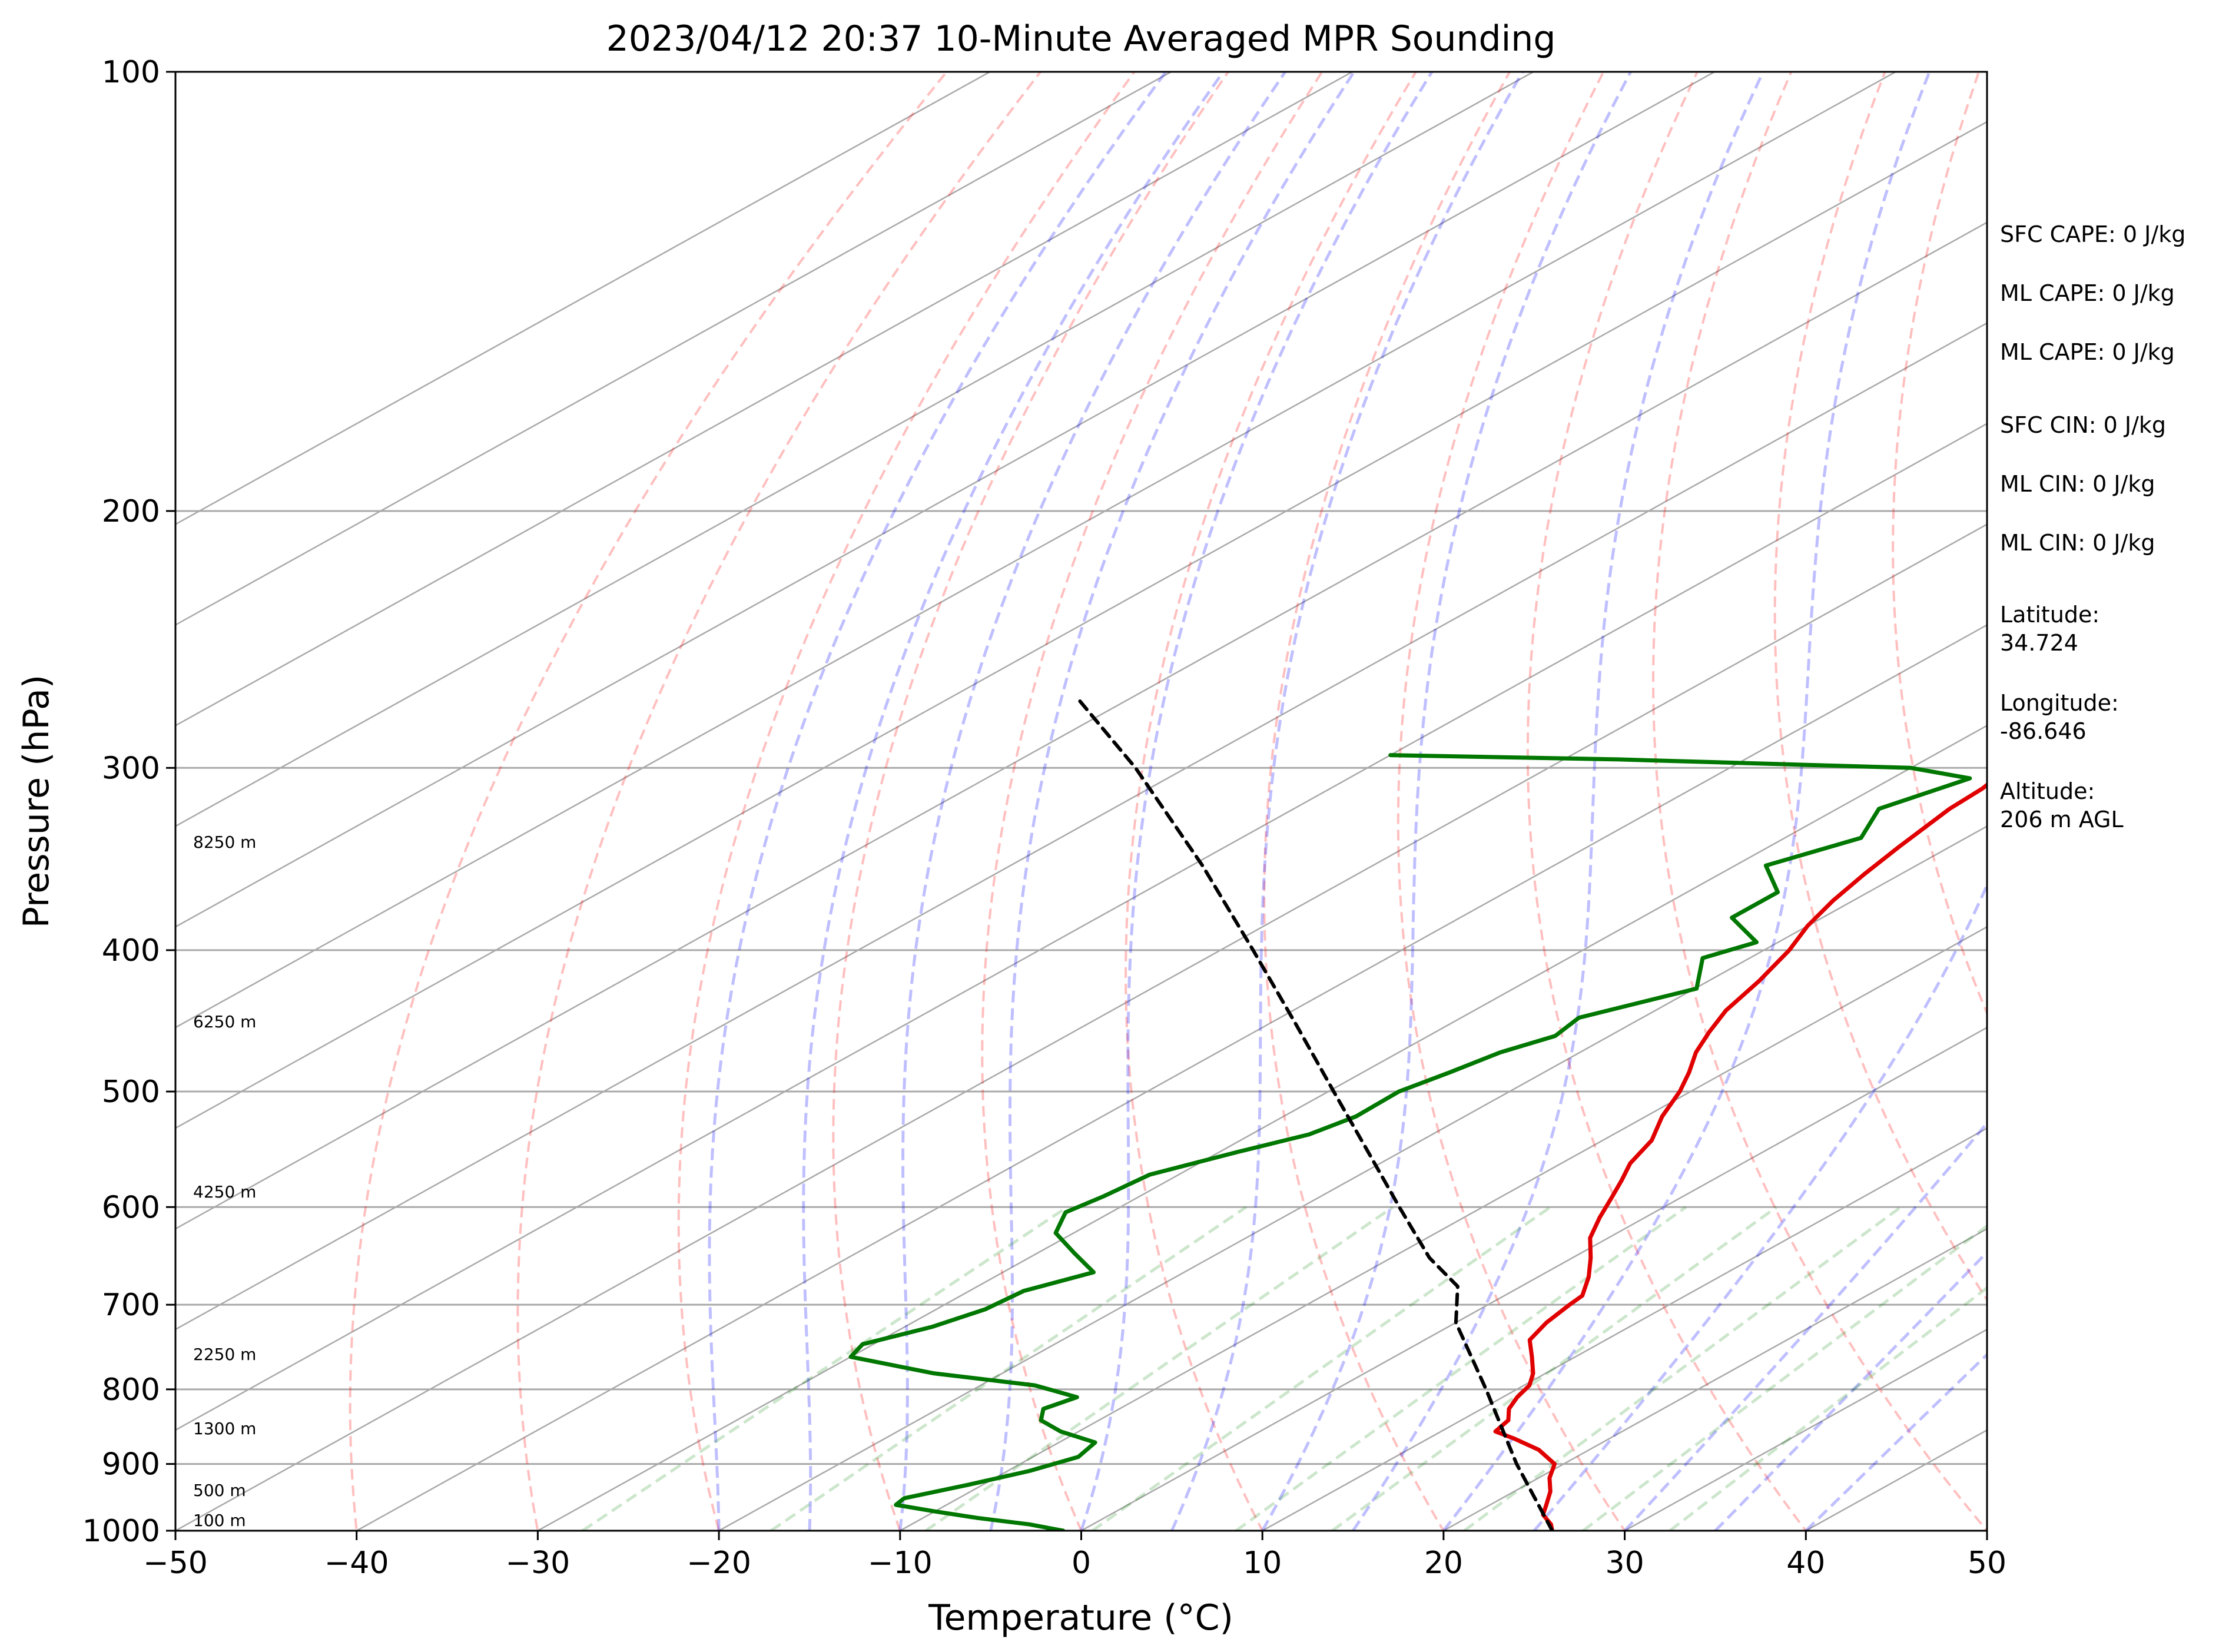 The width and height of the screenshot is (2229, 1652). Describe the element at coordinates (224, 1181) in the screenshot. I see `height-labels: 8250 m 6250 m 4250 m 2250 m 1300 m 500 m 100 m` at that location.